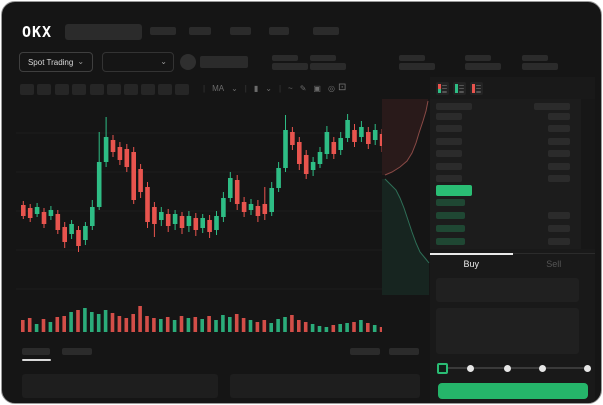 The image size is (603, 405). I want to click on fullscreen-icon: ⊡, so click(342, 87).